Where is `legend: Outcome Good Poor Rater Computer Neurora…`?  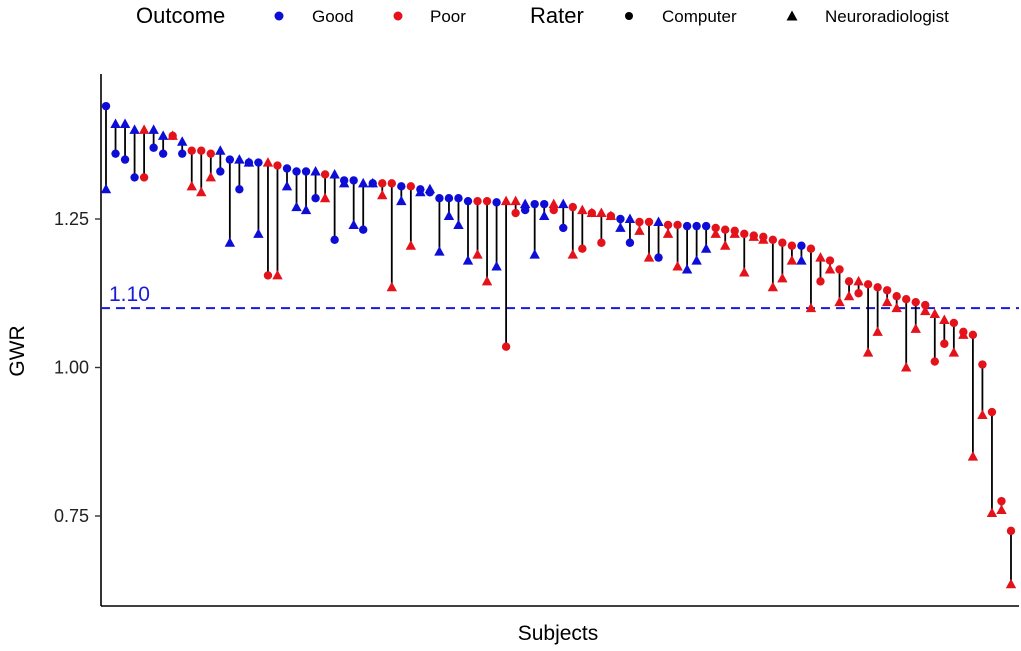 legend: Outcome Good Poor Rater Computer Neurora… is located at coordinates (542, 15).